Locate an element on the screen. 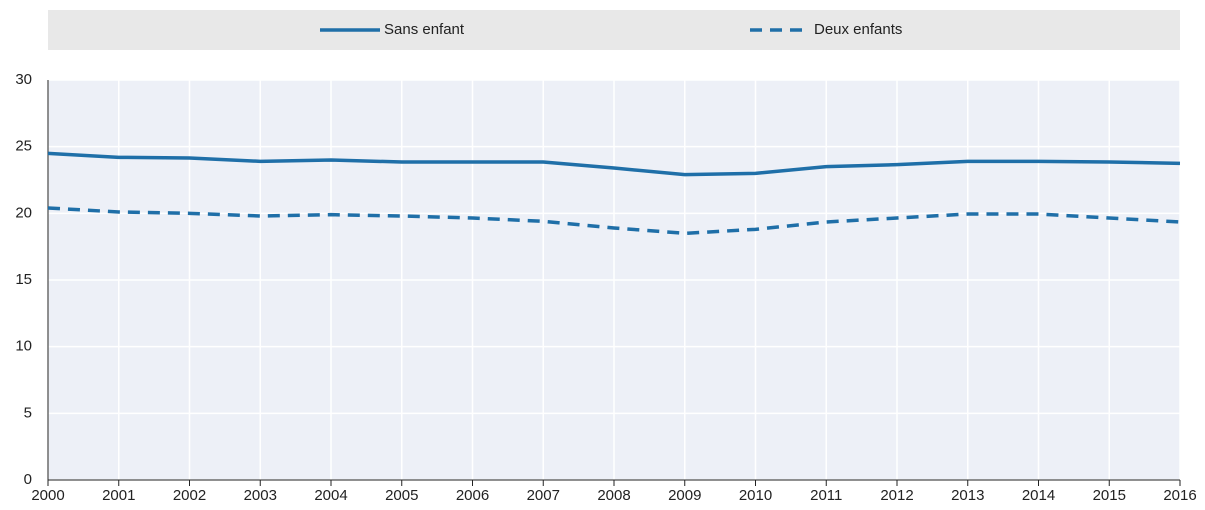 This screenshot has height=510, width=1205. x-tick-label: 2014 is located at coordinates (1038, 495).